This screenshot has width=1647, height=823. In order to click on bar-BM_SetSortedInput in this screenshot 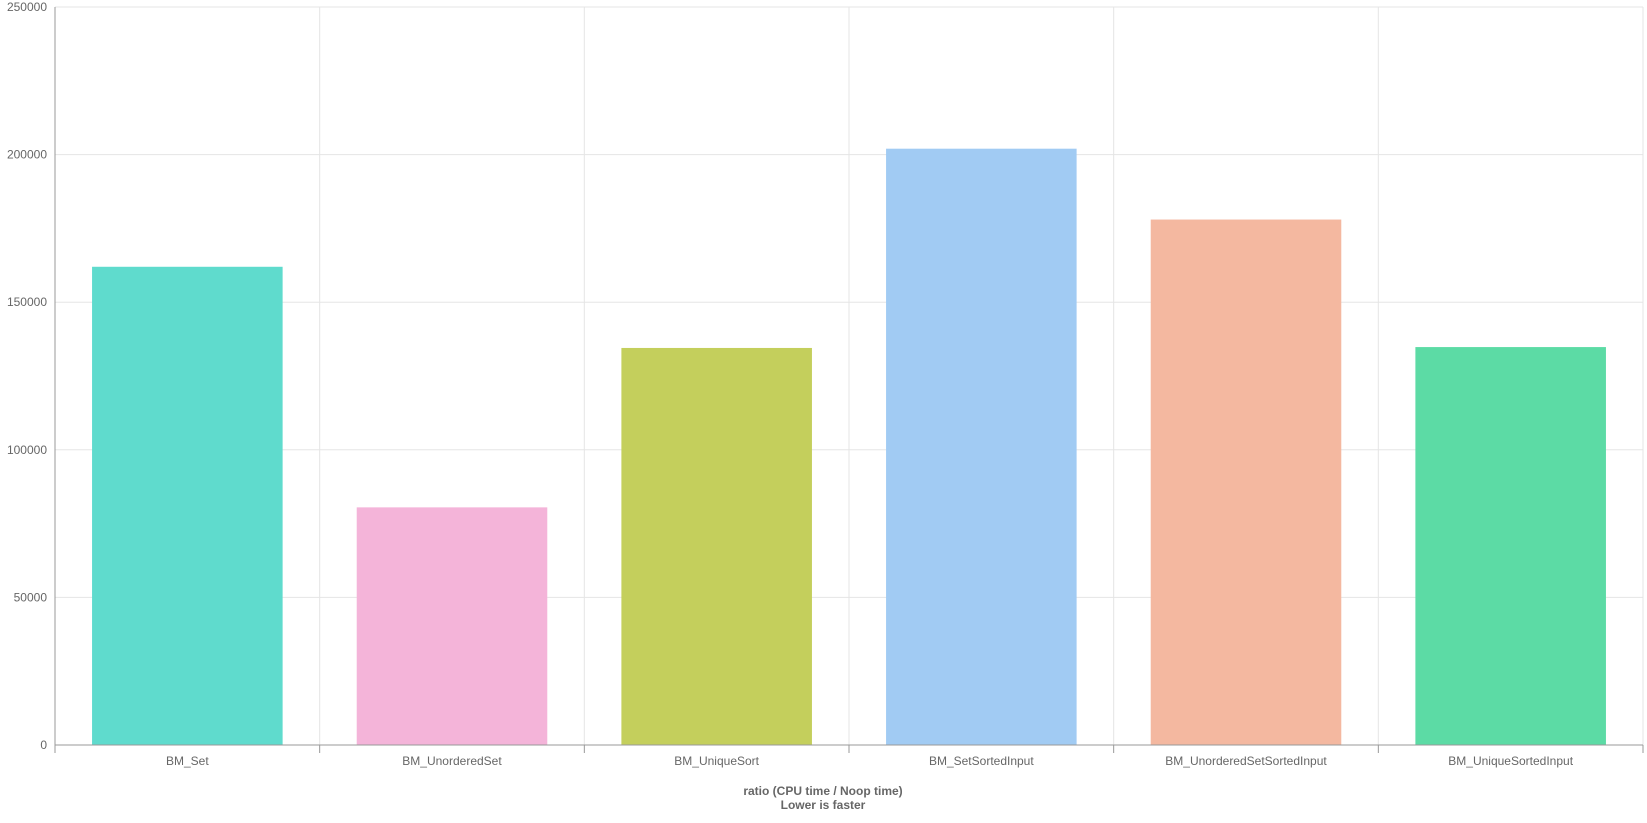, I will do `click(981, 447)`.